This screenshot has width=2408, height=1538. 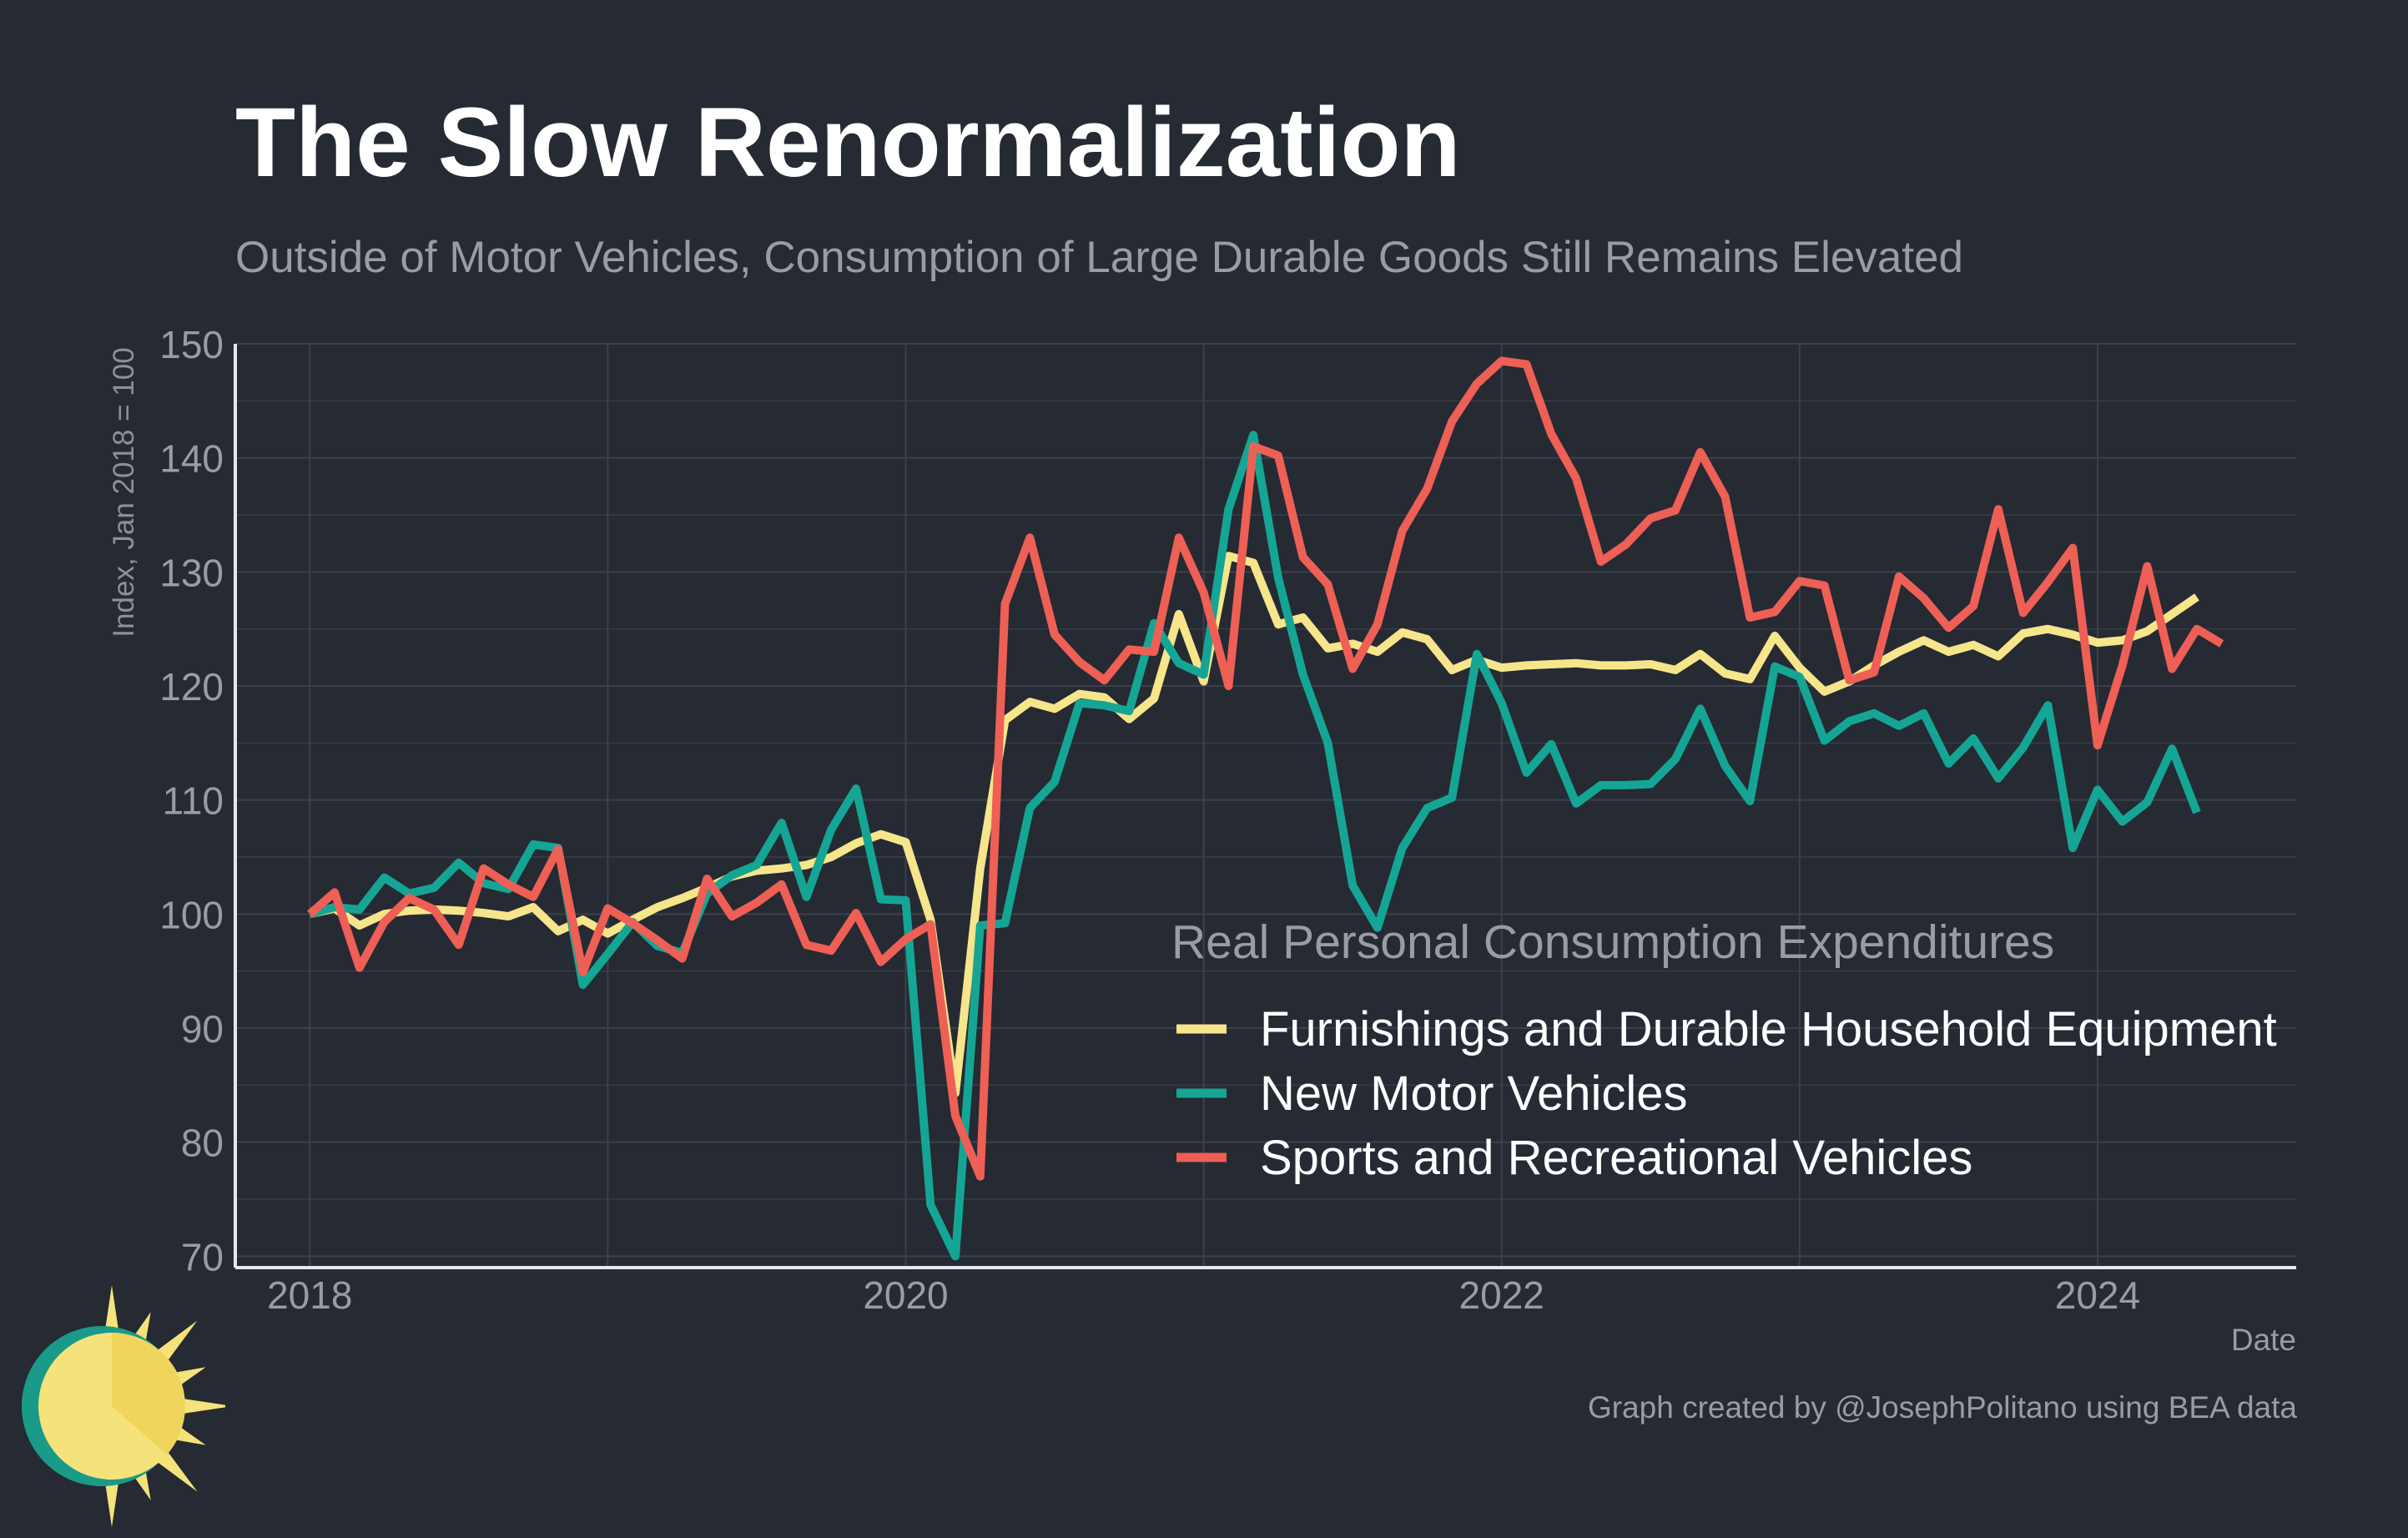 I want to click on x-tick-label: 2022, so click(x=1501, y=1295).